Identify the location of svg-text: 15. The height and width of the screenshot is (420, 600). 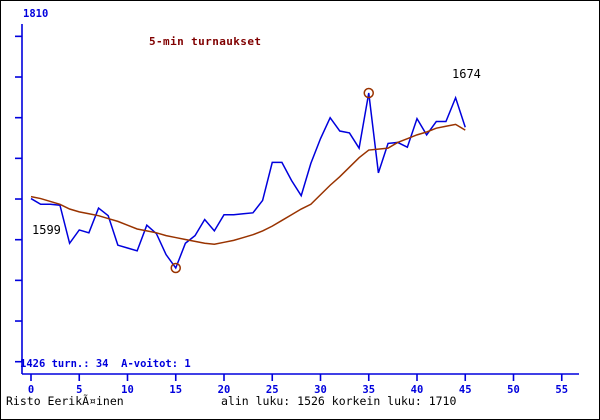
(175, 390).